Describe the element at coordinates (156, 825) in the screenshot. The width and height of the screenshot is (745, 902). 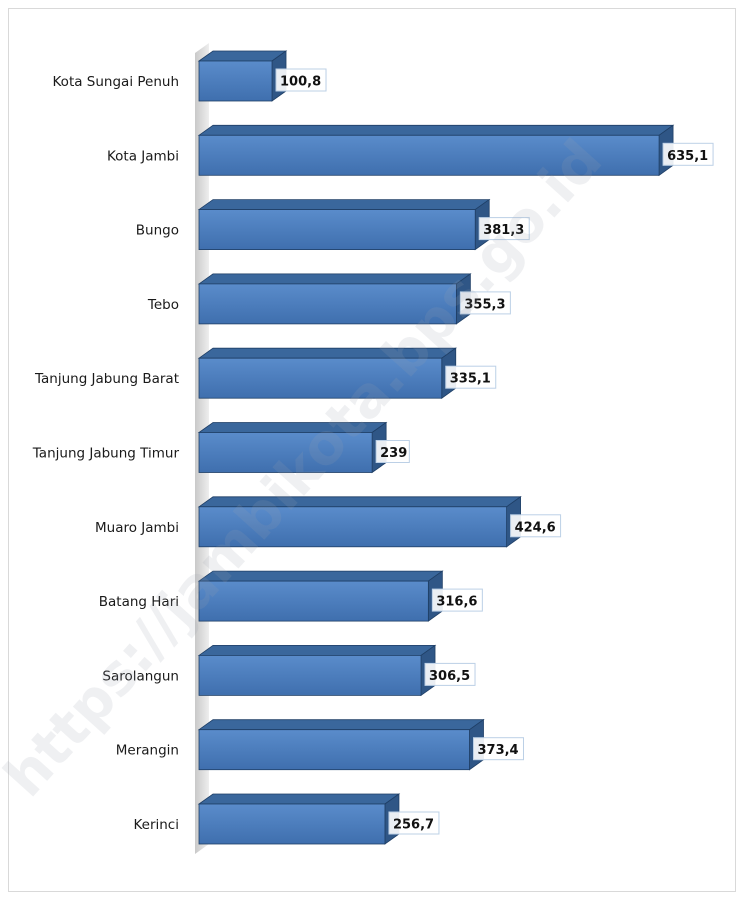
I see `category-label: Kerinci` at that location.